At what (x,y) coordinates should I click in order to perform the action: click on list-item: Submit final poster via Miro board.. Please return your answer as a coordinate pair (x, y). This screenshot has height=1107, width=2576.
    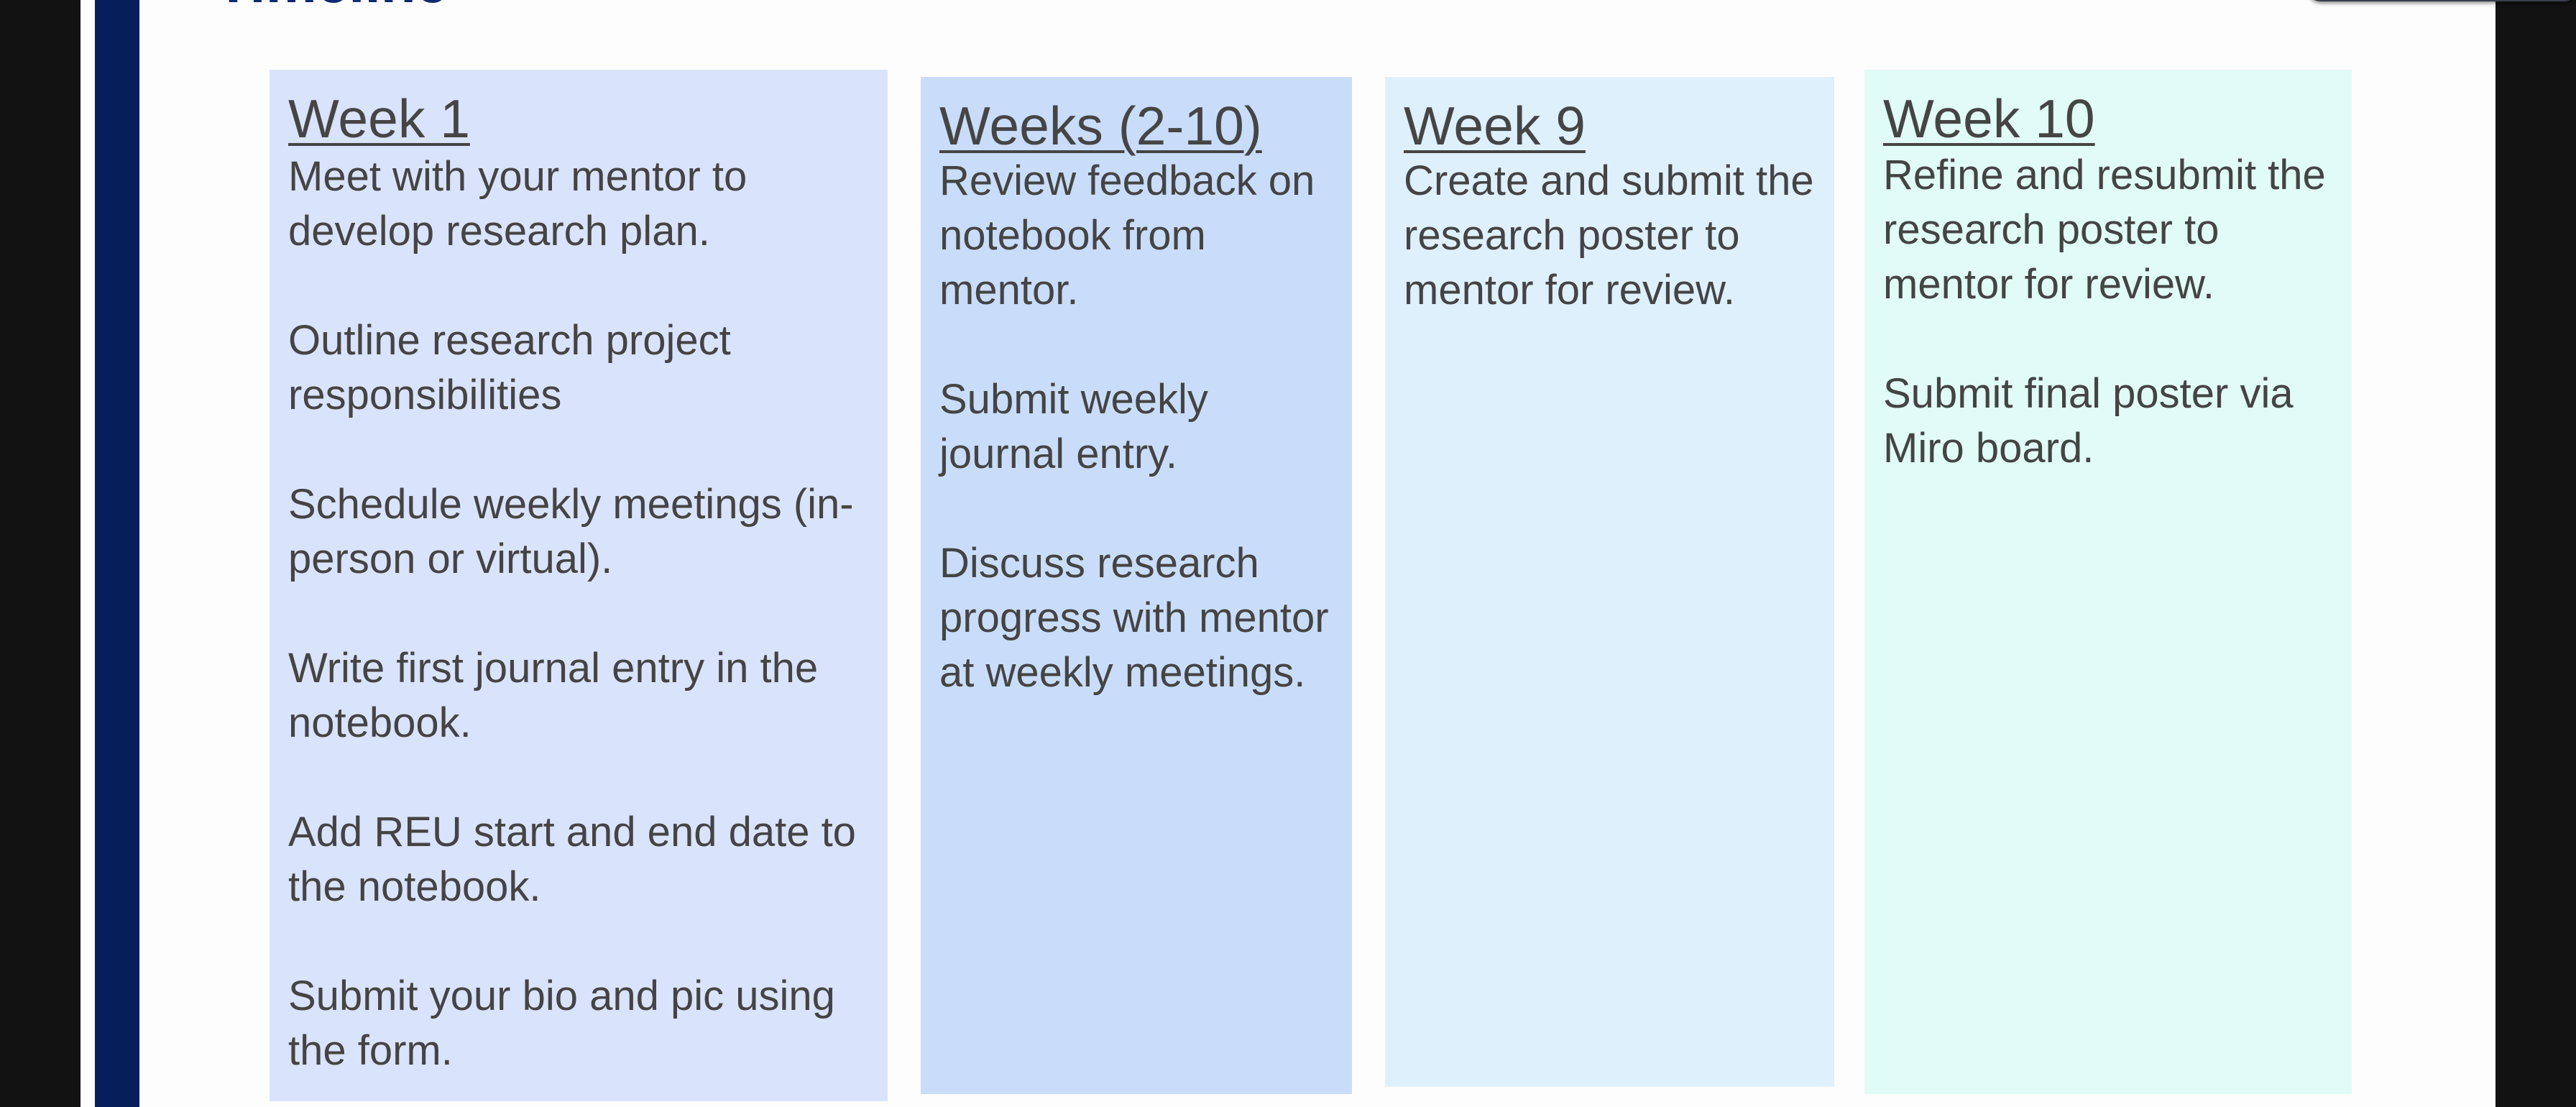
    Looking at the image, I should click on (2088, 420).